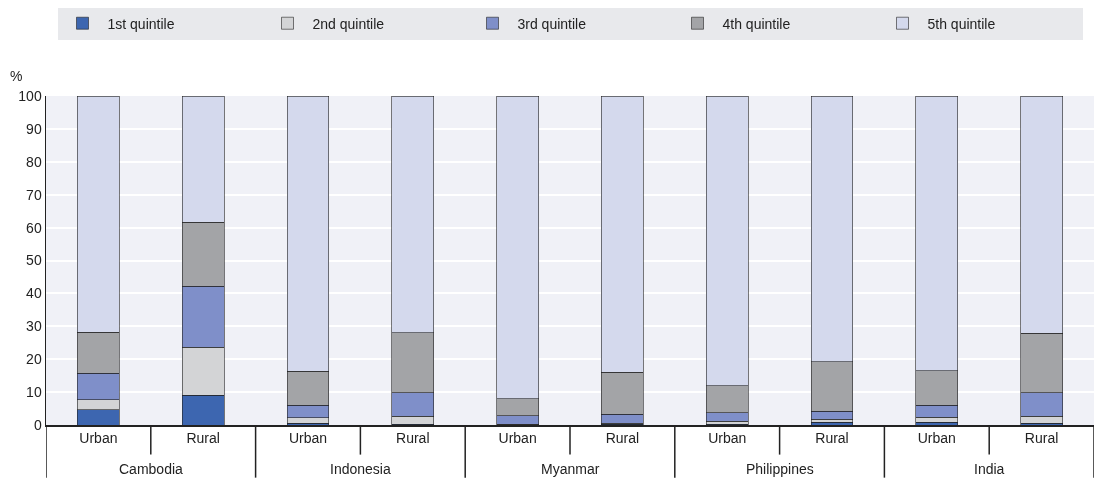 The height and width of the screenshot is (485, 1096). I want to click on text: Indonesia, so click(360, 469).